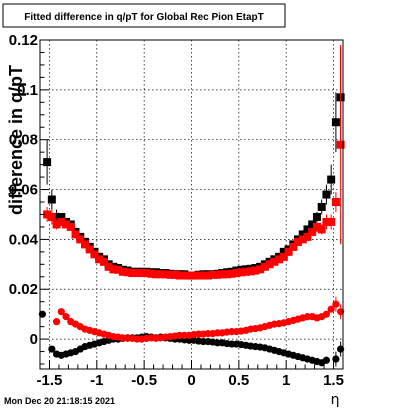  What do you see at coordinates (191, 380) in the screenshot?
I see `x-tick-label: 0` at bounding box center [191, 380].